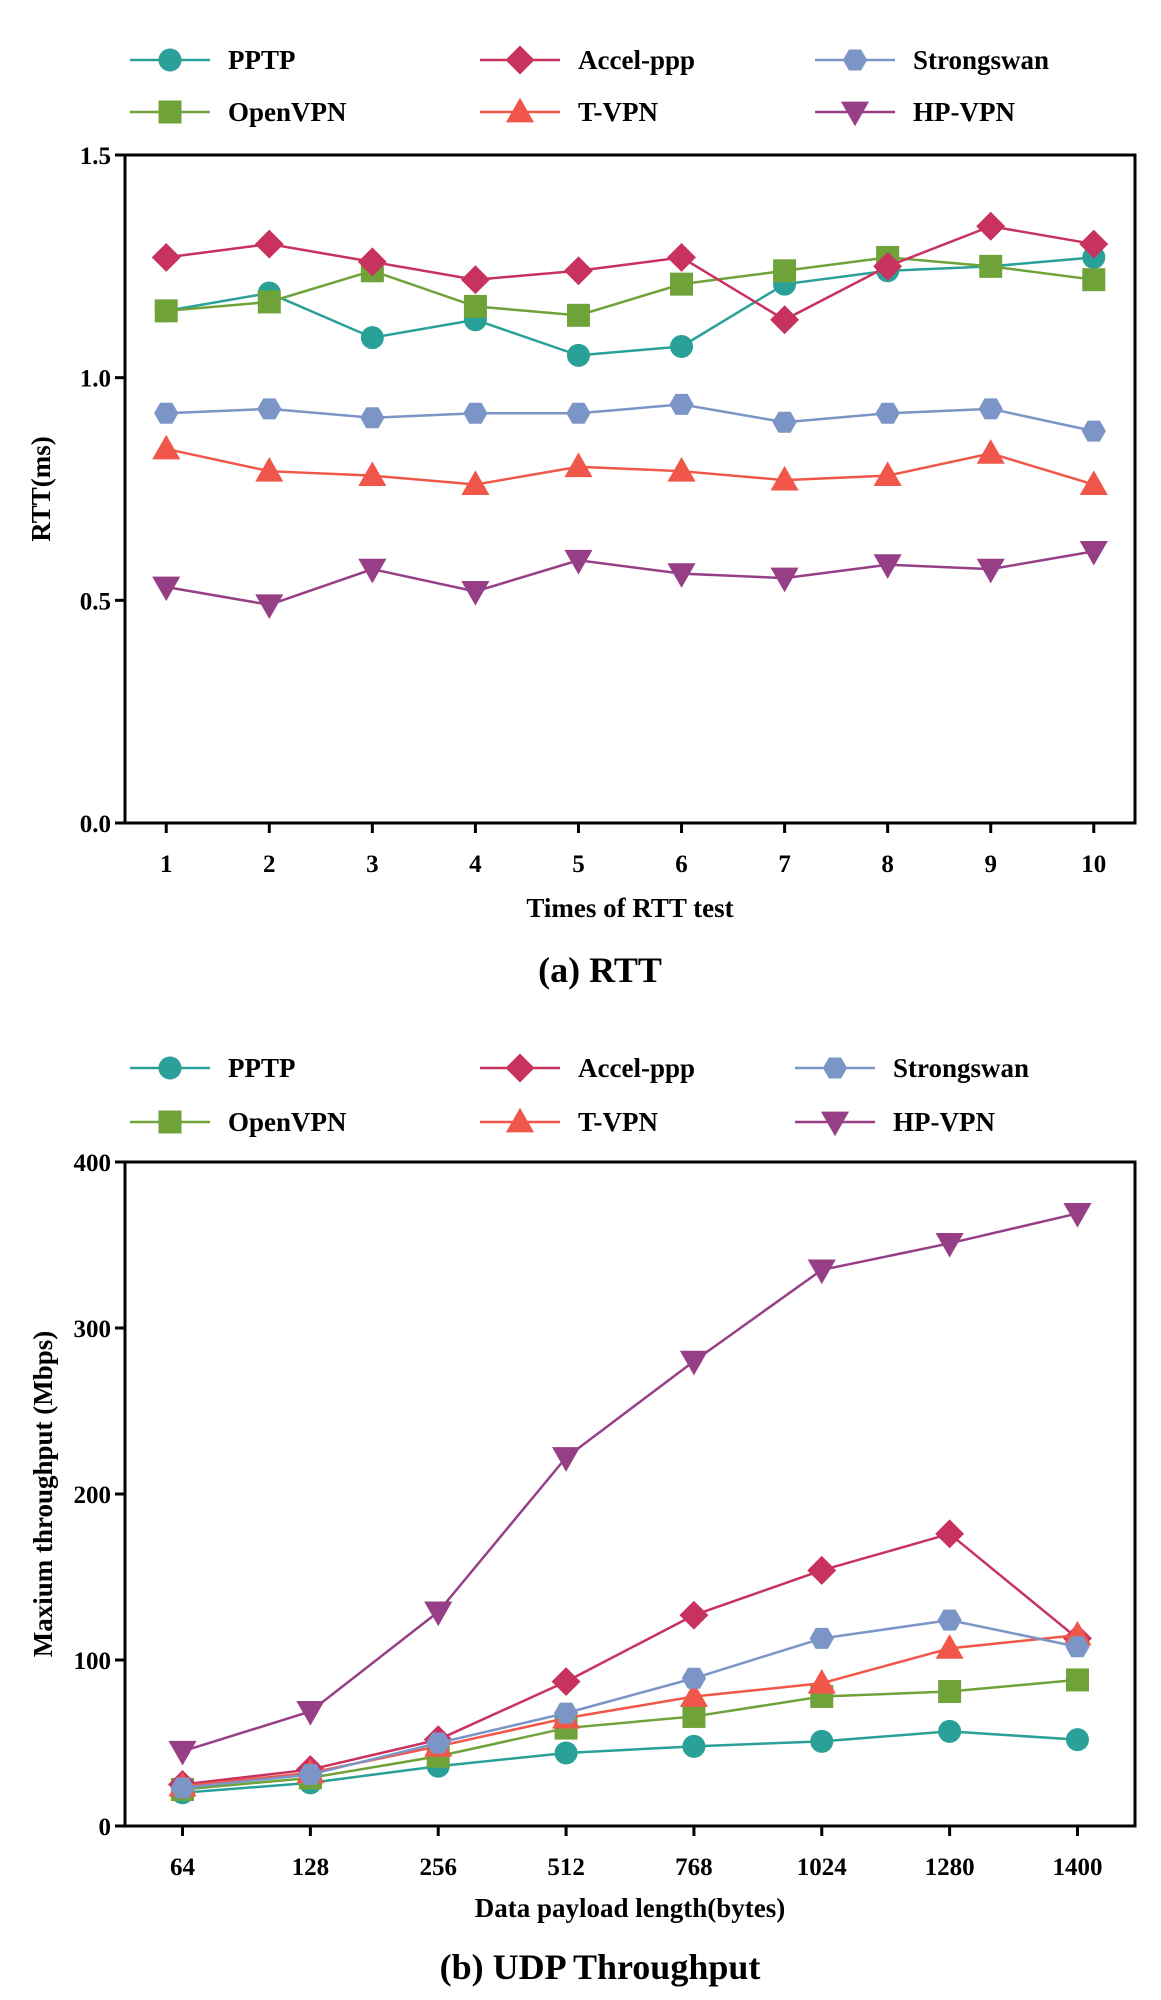 This screenshot has height=2000, width=1161. What do you see at coordinates (630, 1762) in the screenshot?
I see `udp-line-pptp` at bounding box center [630, 1762].